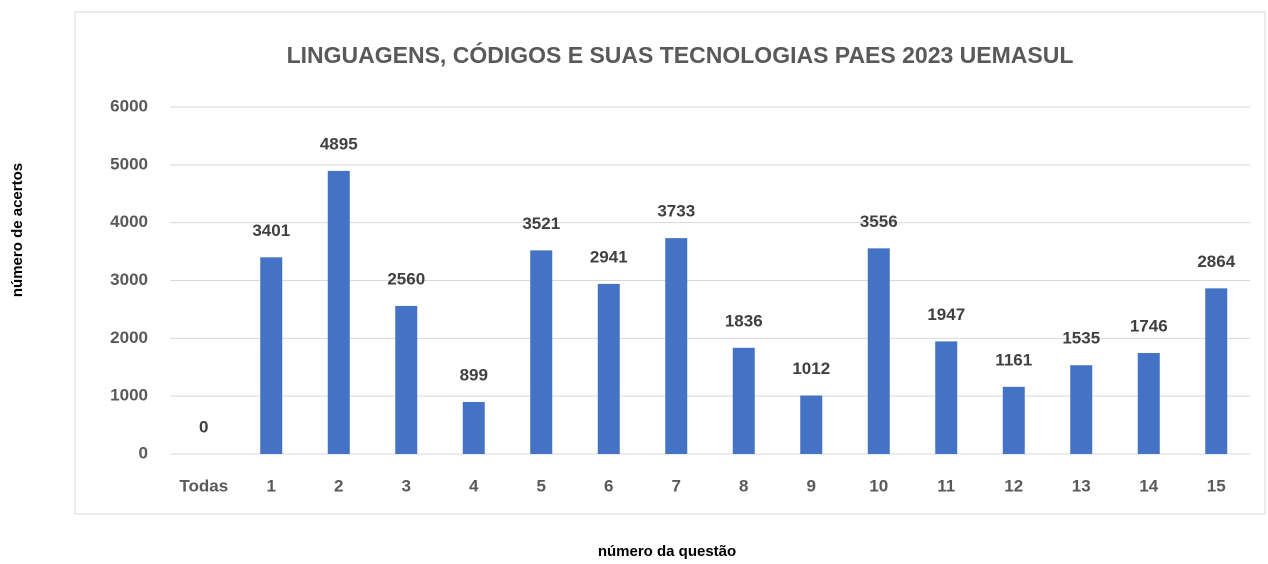  I want to click on x-tick-label: 11, so click(946, 485).